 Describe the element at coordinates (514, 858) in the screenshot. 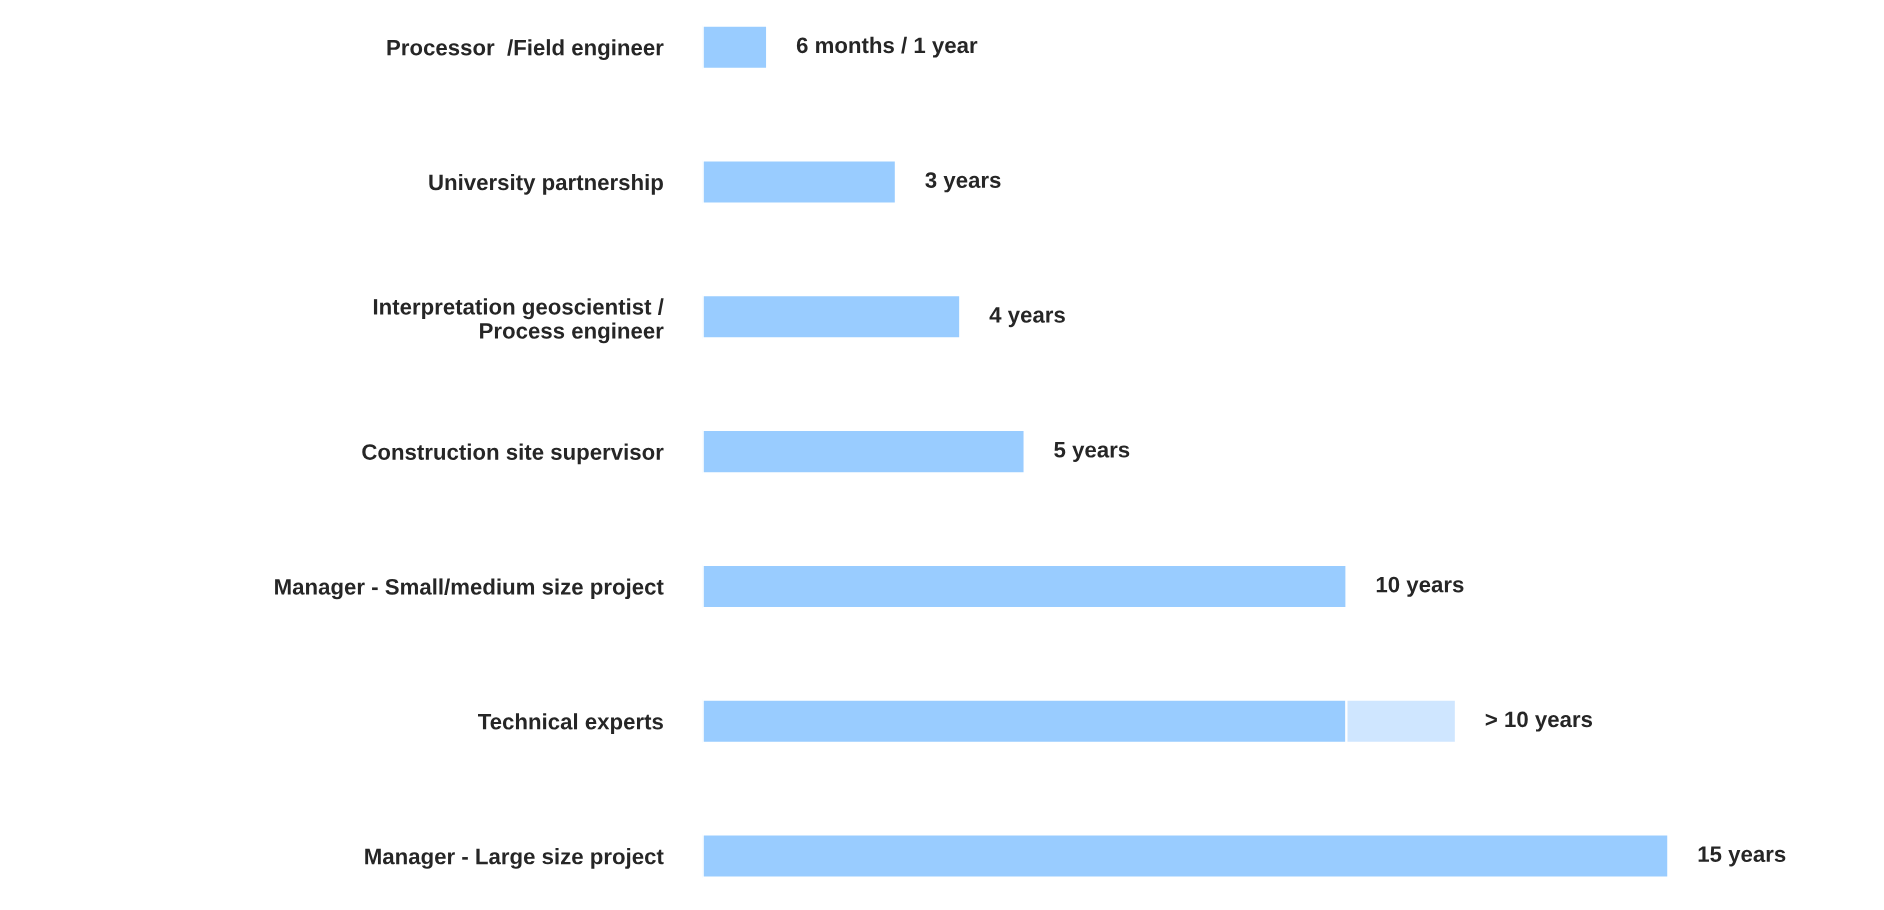

I see `y-tick-label: Manager - Large size project` at that location.